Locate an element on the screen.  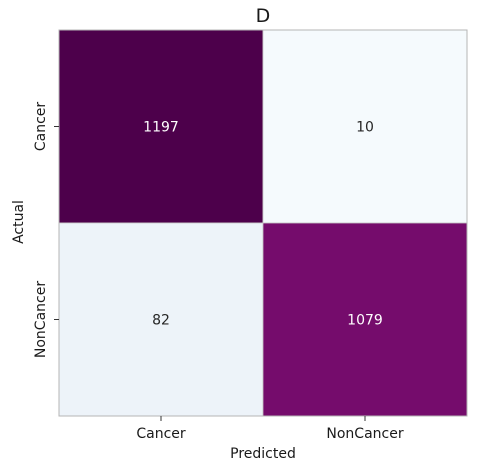
x-axis-ticks: Cancer NonCancer is located at coordinates (270, 429).